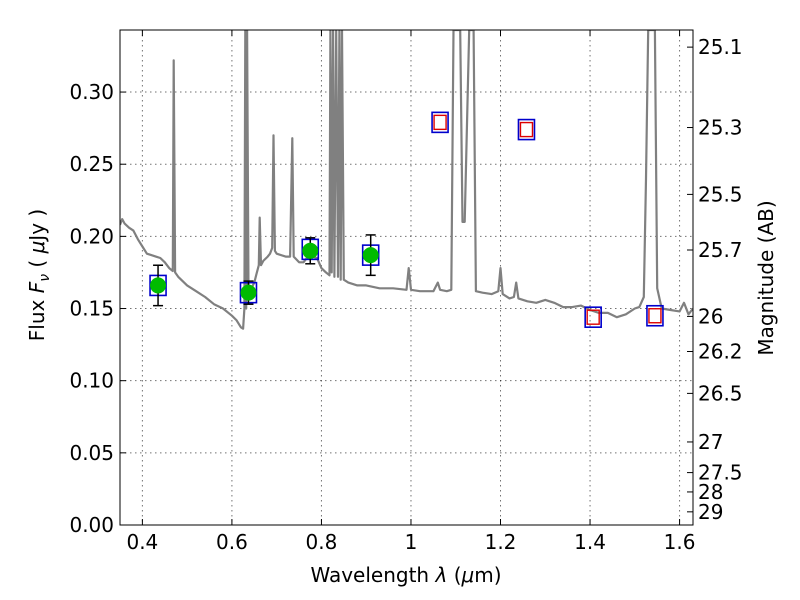 This screenshot has width=800, height=600. I want to click on x-tick-label: 1.4, so click(590, 542).